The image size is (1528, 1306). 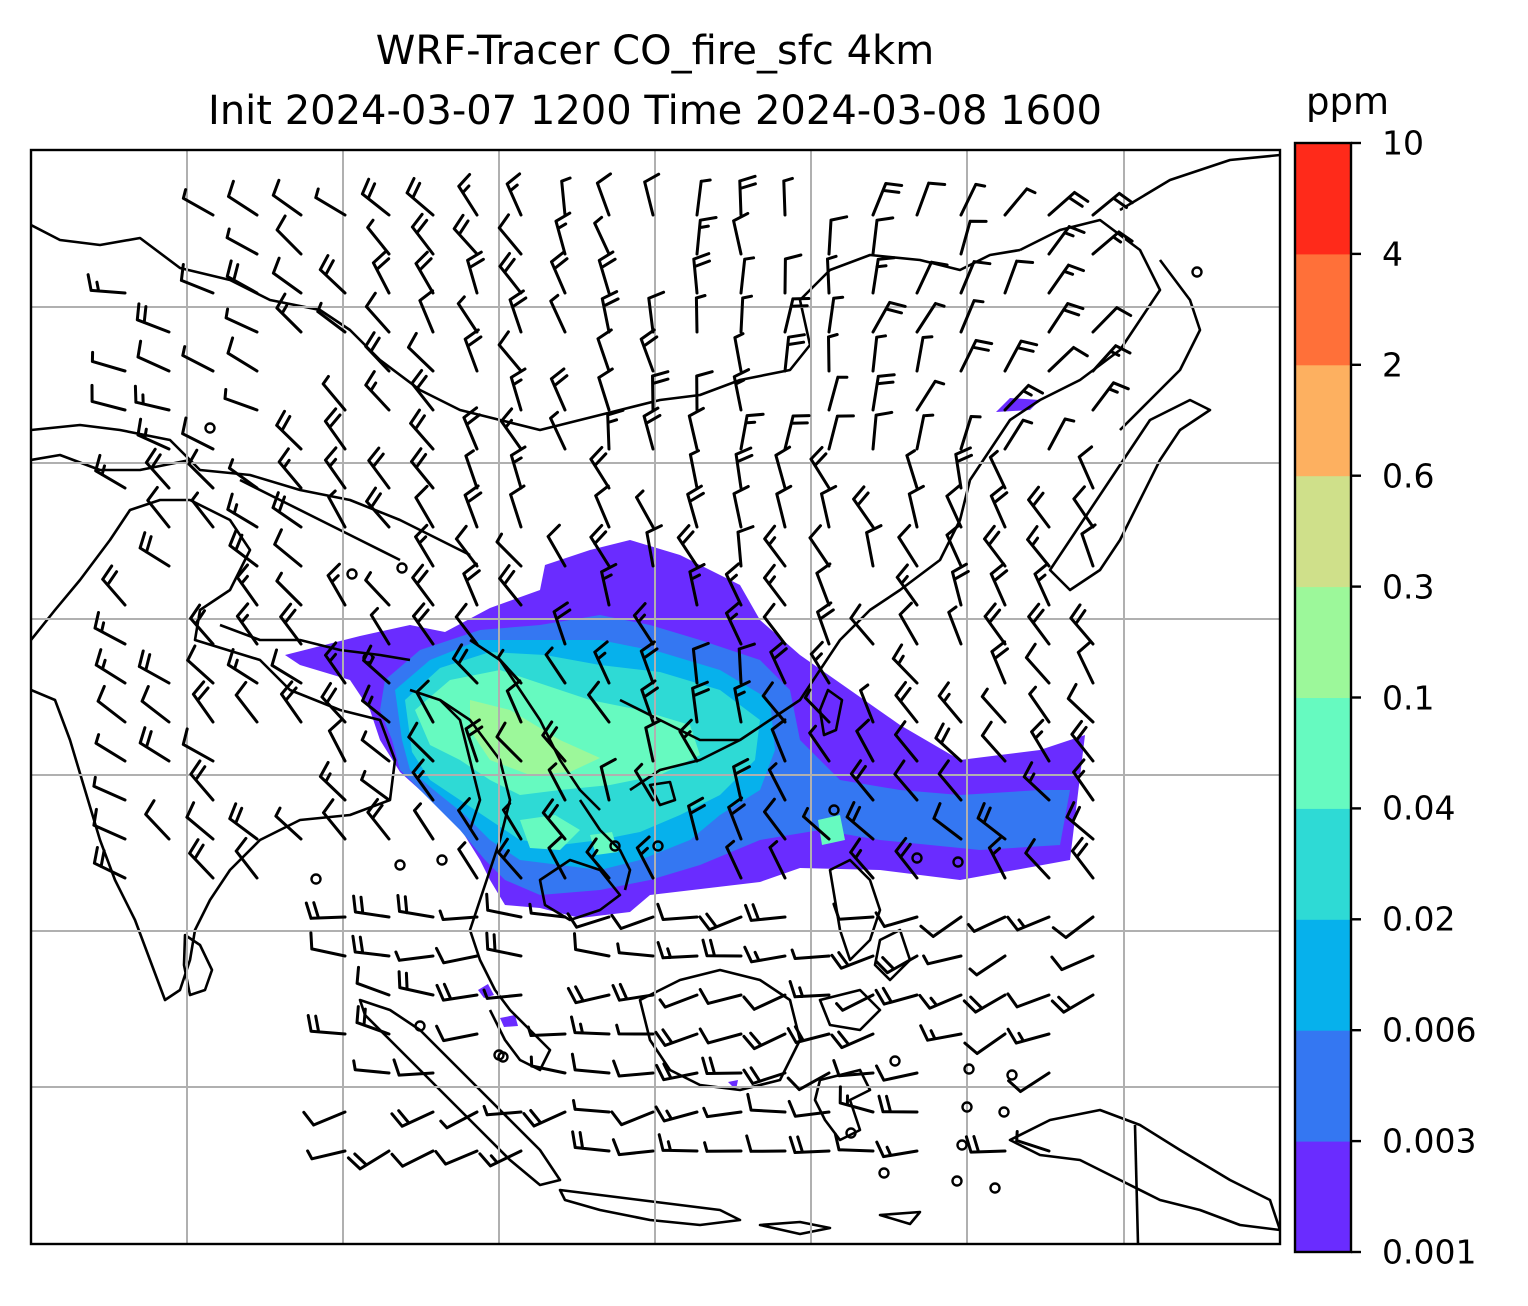 What do you see at coordinates (655, 51) in the screenshot?
I see `map-title: WRF-Tracer CO_fire_sfc 4km` at bounding box center [655, 51].